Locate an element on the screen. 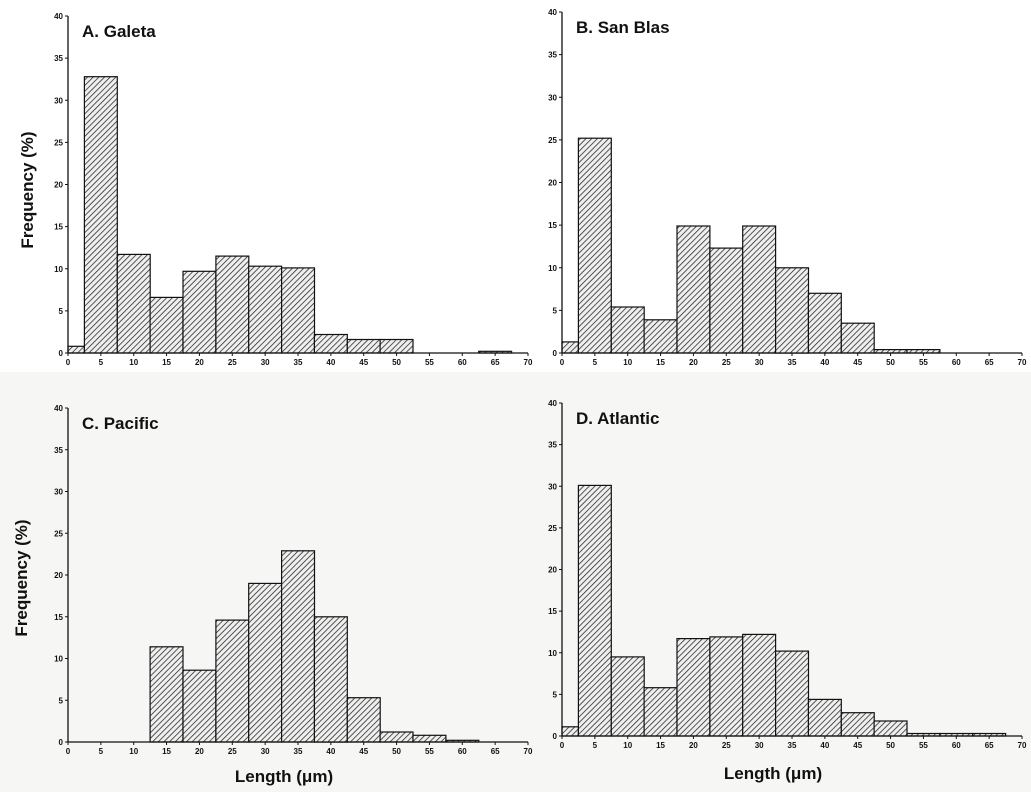 The image size is (1031, 792). x-tick-label: 35 is located at coordinates (792, 362).